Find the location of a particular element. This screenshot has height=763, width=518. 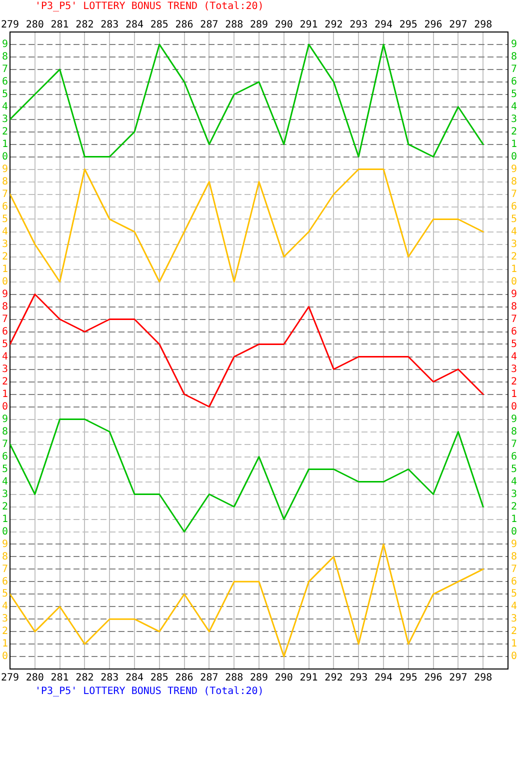

x-tick-label: 287 is located at coordinates (209, 678).